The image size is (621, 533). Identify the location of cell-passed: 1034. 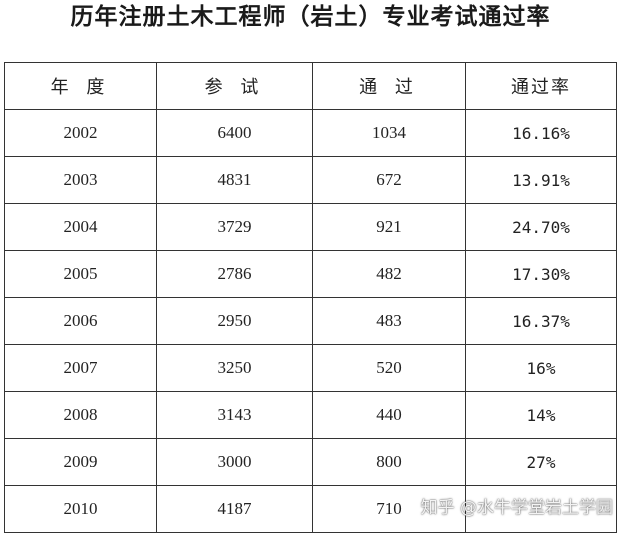
(389, 133).